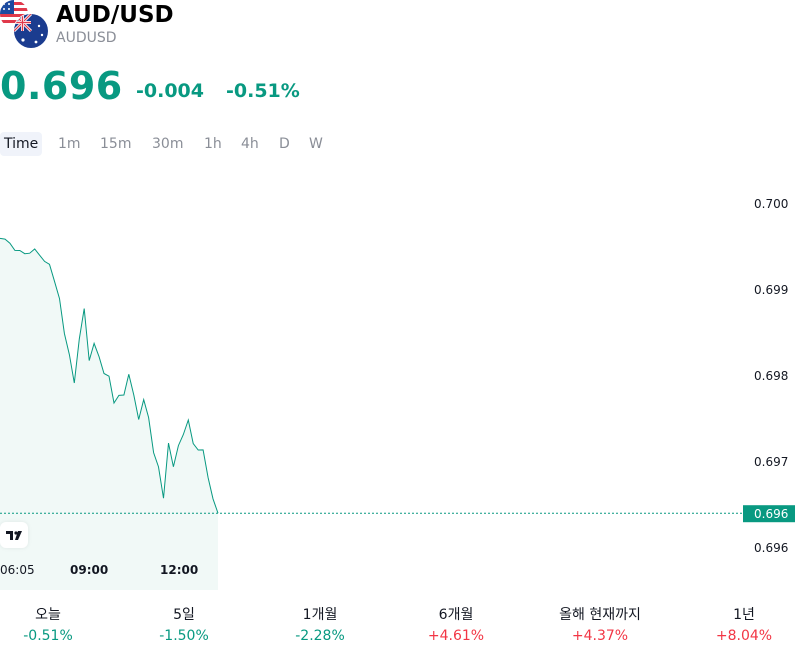 The image size is (800, 660). What do you see at coordinates (86, 38) in the screenshot?
I see `ticker-code: AUDUSD` at bounding box center [86, 38].